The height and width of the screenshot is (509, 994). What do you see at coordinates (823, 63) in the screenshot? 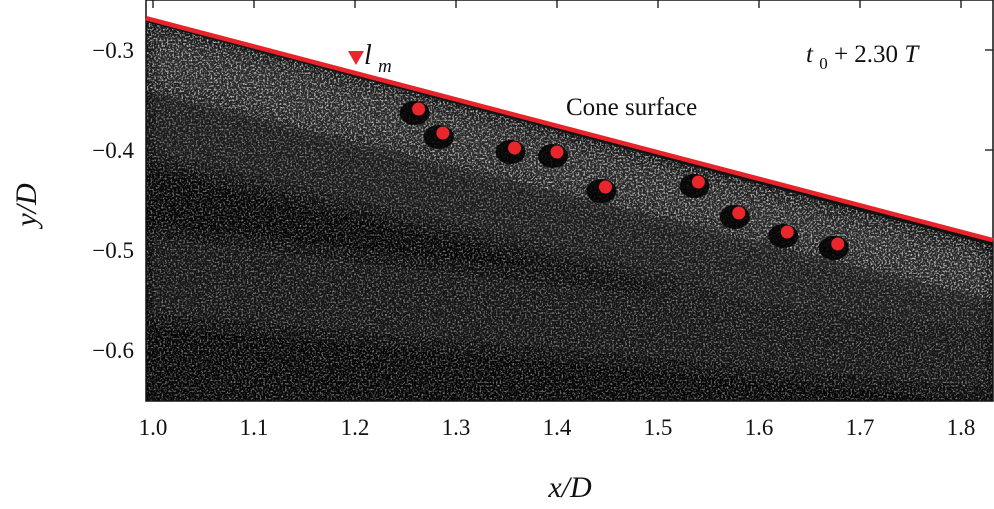
I see `time-label-sub: 0` at bounding box center [823, 63].